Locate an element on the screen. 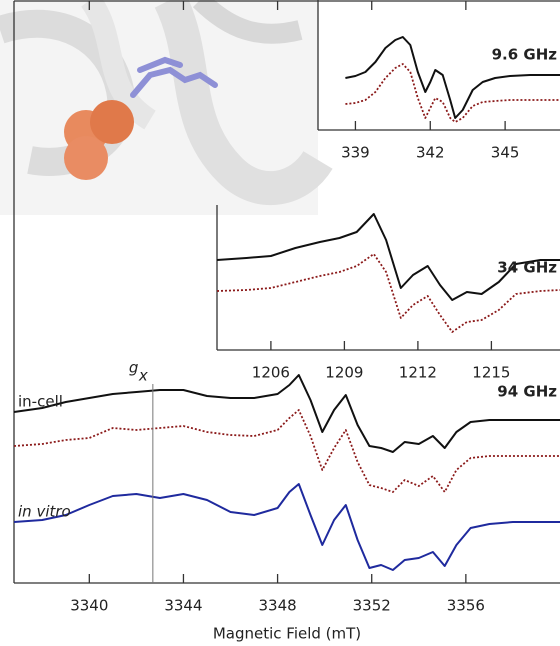 This screenshot has width=560, height=646. x-tick-label: 342 is located at coordinates (430, 153).